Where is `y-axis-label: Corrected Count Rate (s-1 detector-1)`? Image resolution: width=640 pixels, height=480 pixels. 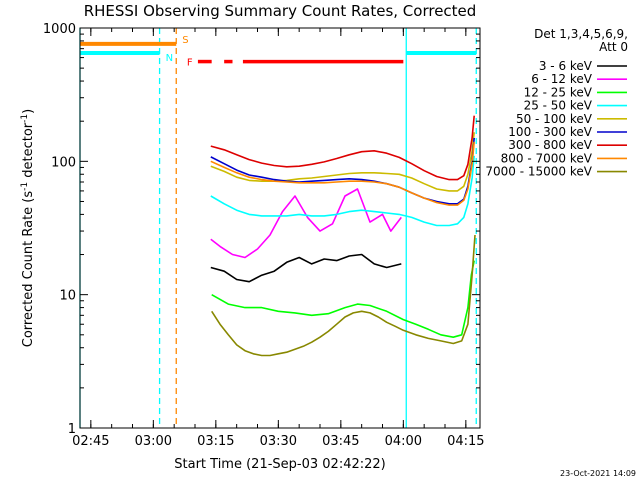 y-axis-label: Corrected Count Rate (s-1 detector-1) is located at coordinates (28, 228).